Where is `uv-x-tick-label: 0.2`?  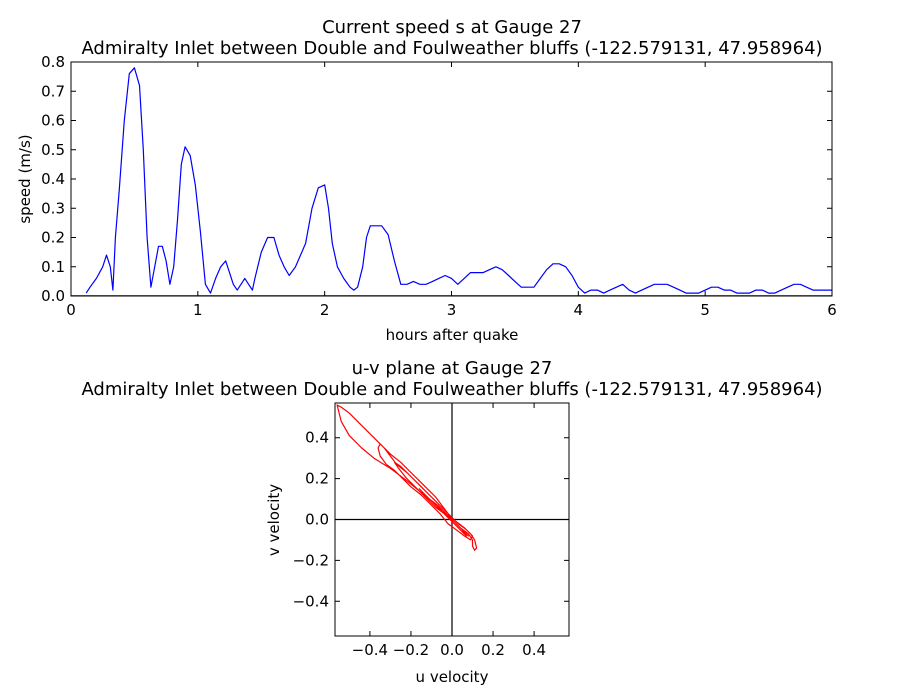
uv-x-tick-label: 0.2 is located at coordinates (493, 650).